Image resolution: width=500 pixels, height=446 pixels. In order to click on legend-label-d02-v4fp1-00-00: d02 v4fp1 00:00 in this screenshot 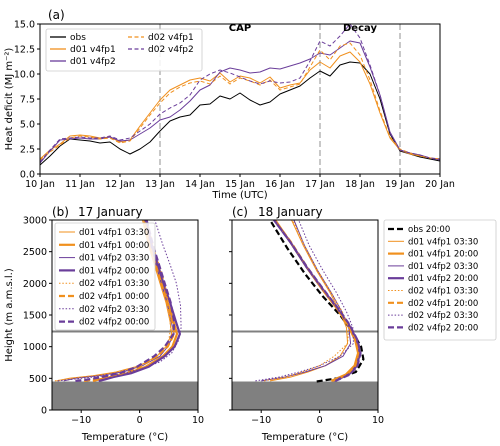, I will do `click(114, 297)`.